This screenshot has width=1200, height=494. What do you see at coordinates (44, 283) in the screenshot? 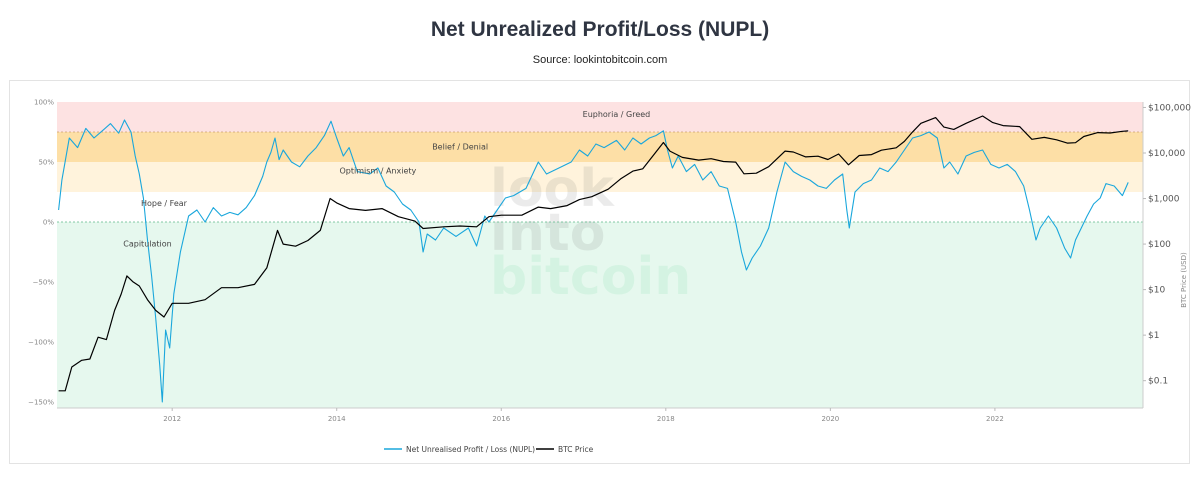
I see `left-tick-label: −50%` at bounding box center [44, 283].